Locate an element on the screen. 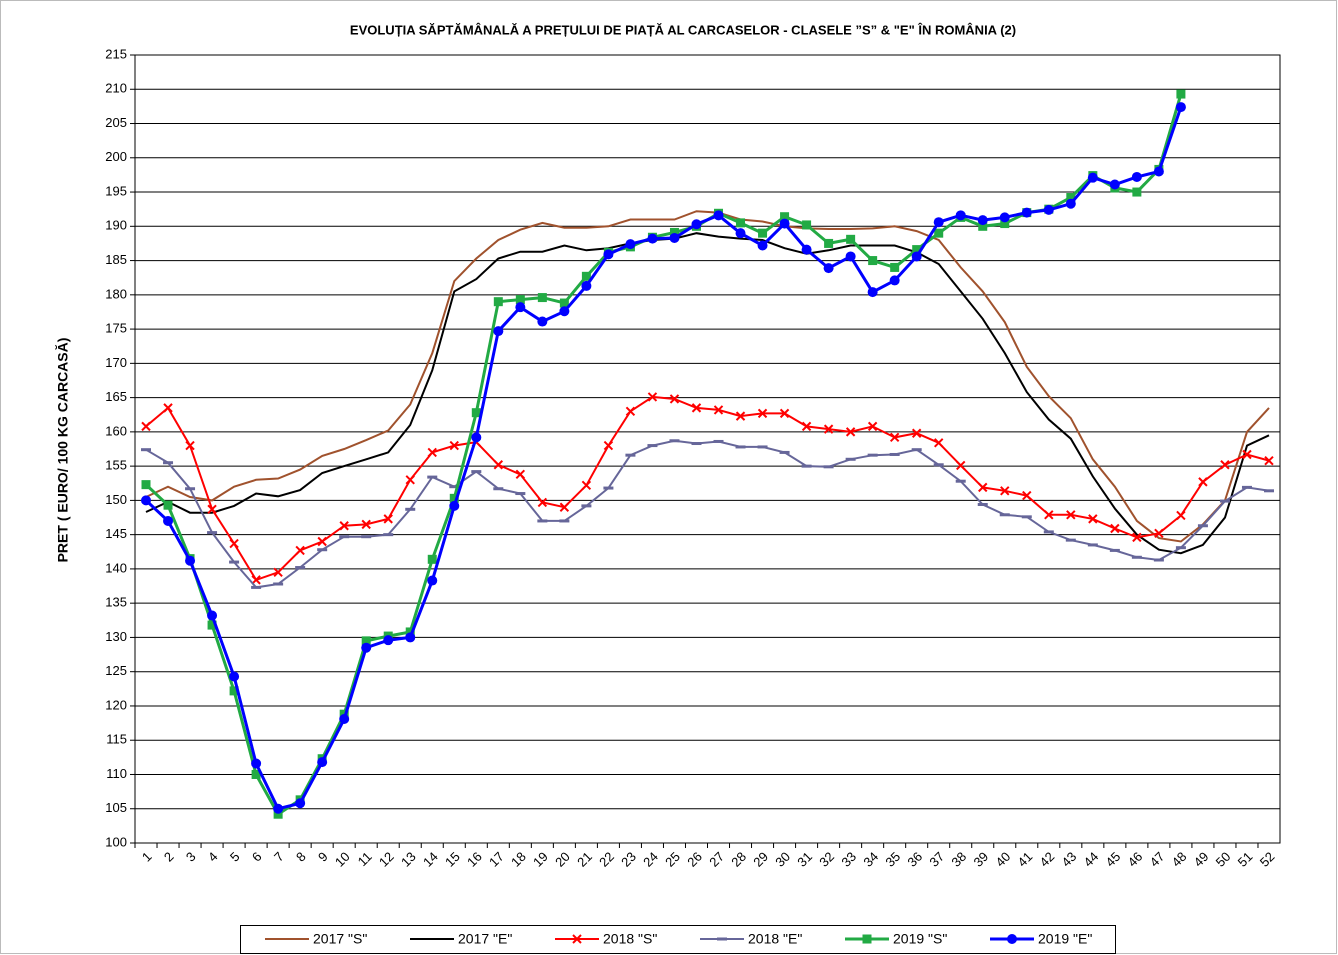 The image size is (1338, 955). y-tick-label: 145 is located at coordinates (116, 533).